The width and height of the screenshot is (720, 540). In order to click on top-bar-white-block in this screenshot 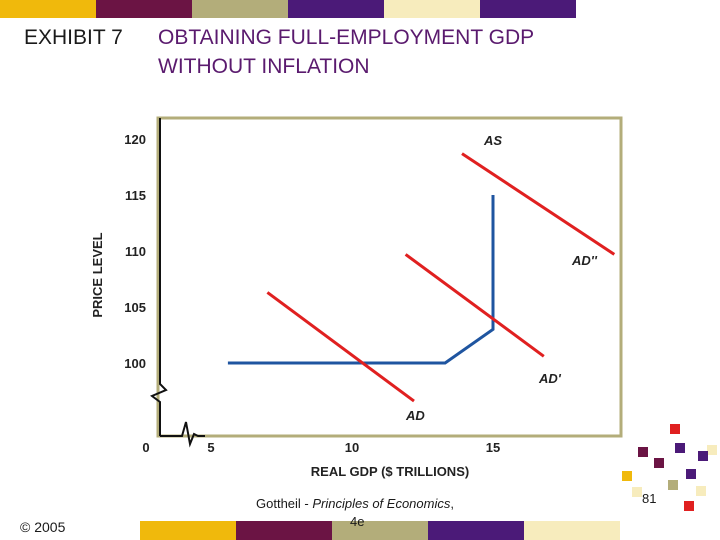, I will do `click(648, 9)`.